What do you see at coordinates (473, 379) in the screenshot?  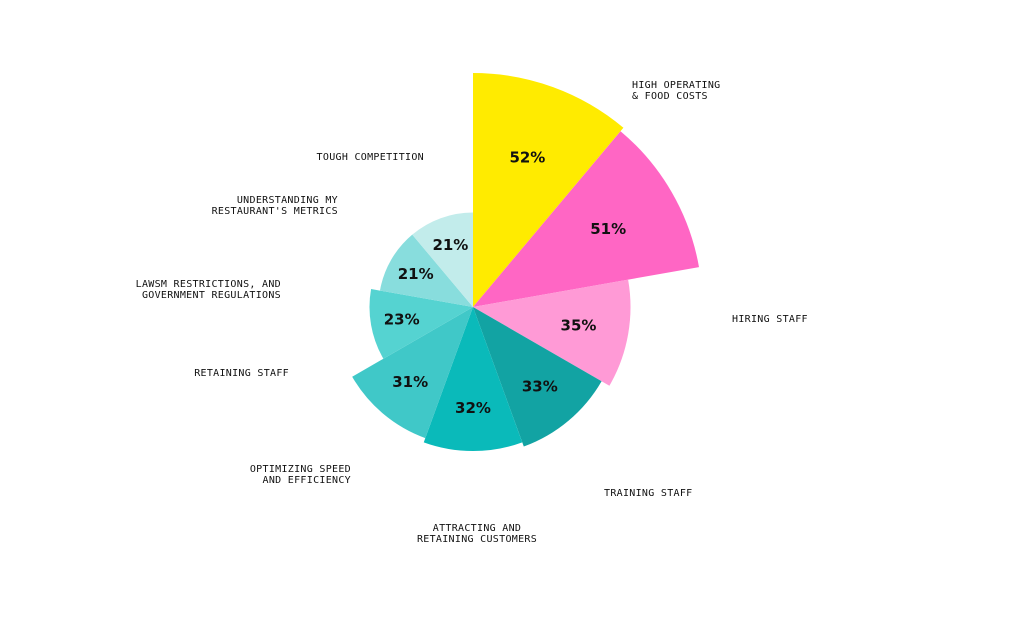 I see `slice-optimizing-speed-efficiency` at bounding box center [473, 379].